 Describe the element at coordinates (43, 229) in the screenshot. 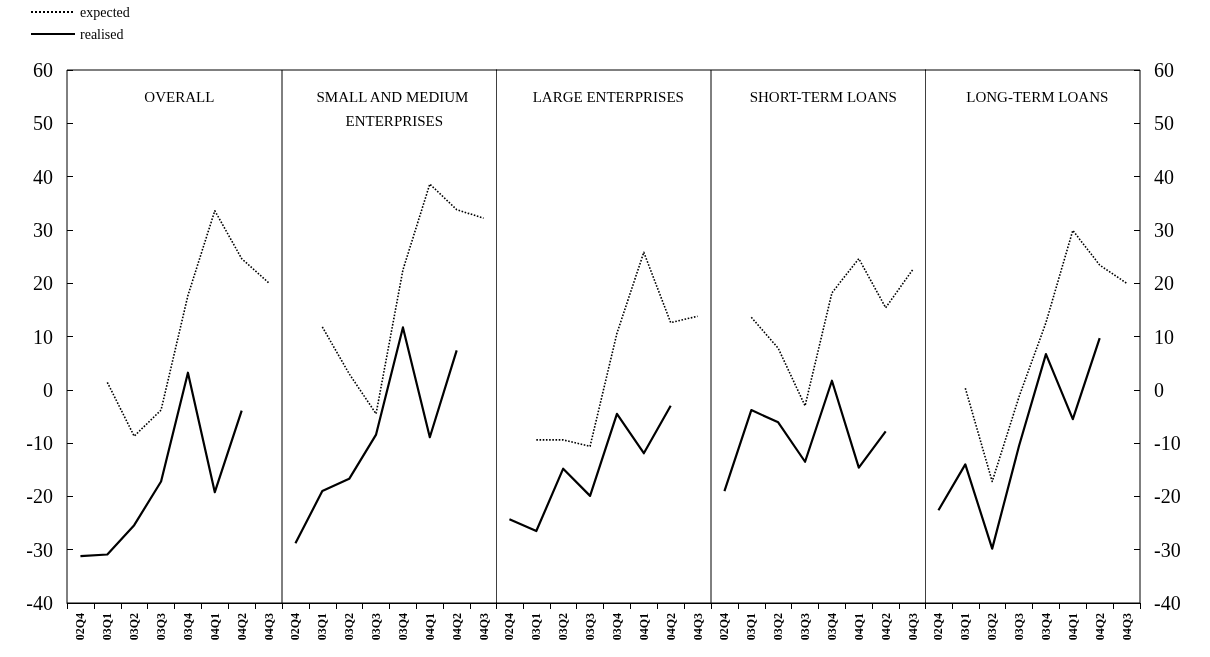

I see `y-tick-label: 30` at that location.